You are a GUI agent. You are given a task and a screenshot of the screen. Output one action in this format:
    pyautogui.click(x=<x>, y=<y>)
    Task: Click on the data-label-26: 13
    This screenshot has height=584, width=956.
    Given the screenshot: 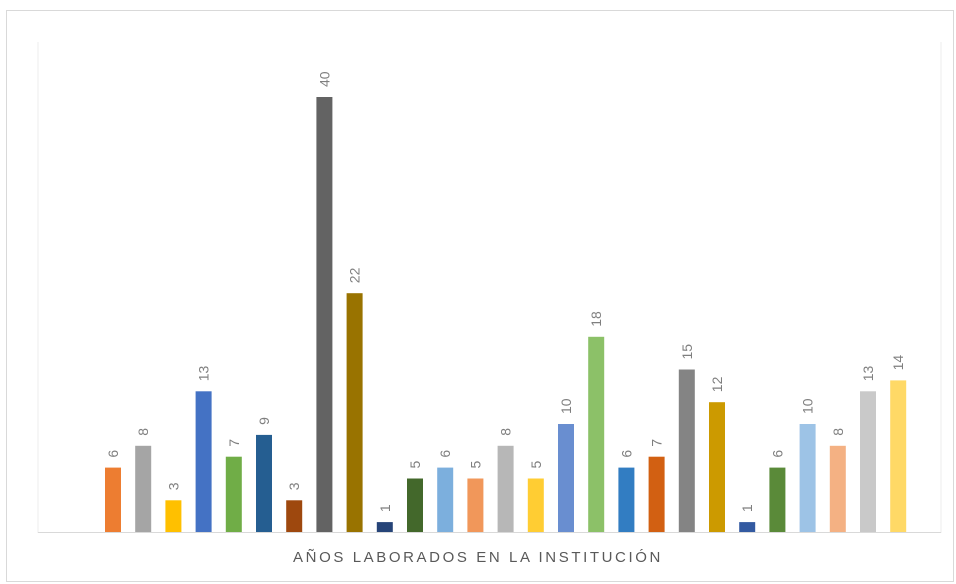 What is the action you would take?
    pyautogui.click(x=868, y=374)
    